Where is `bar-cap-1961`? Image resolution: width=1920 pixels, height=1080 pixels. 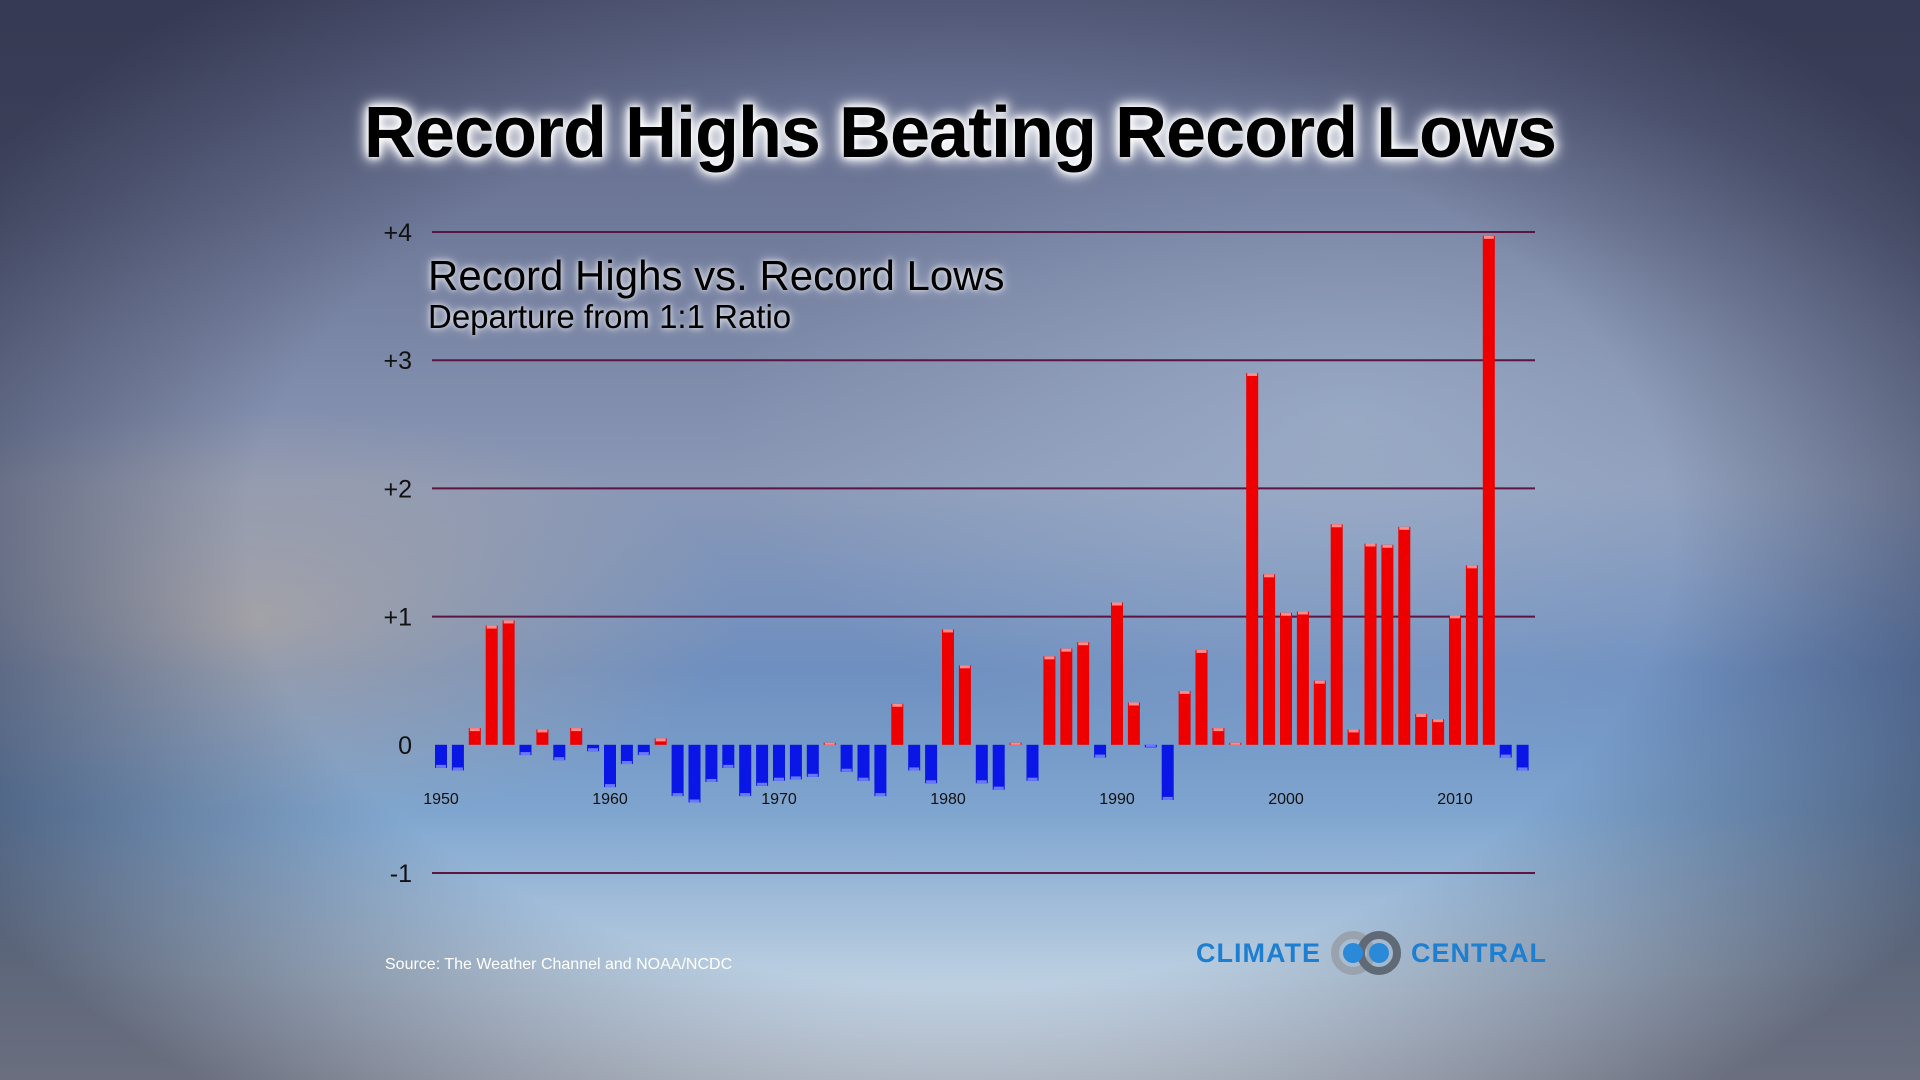
bar-cap-1961 is located at coordinates (626, 763).